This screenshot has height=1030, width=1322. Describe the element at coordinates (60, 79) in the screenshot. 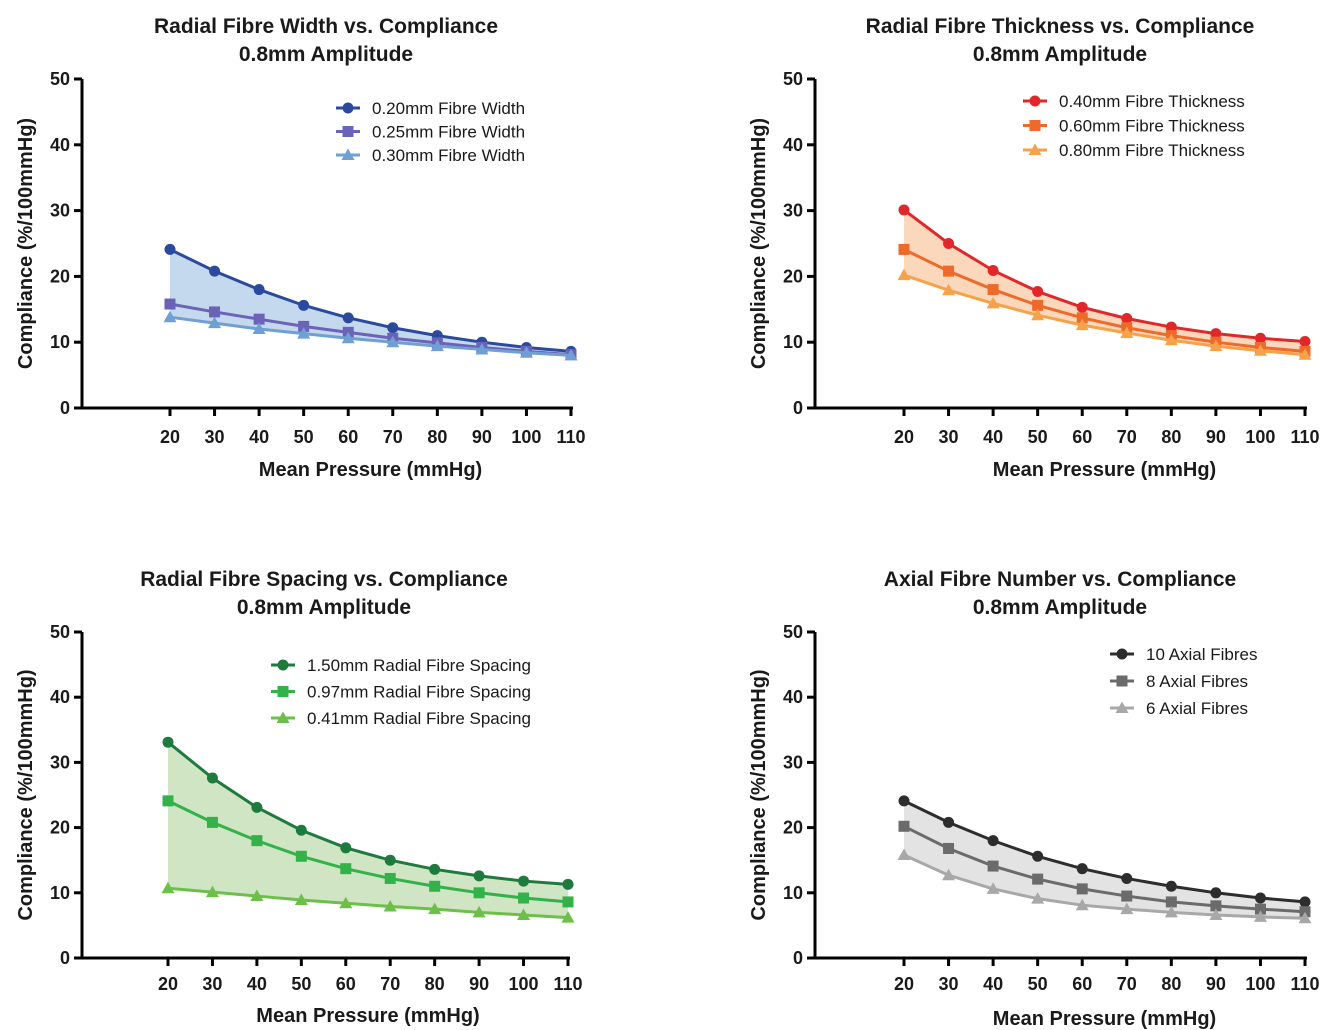

I see `y-tick-label: 50` at that location.